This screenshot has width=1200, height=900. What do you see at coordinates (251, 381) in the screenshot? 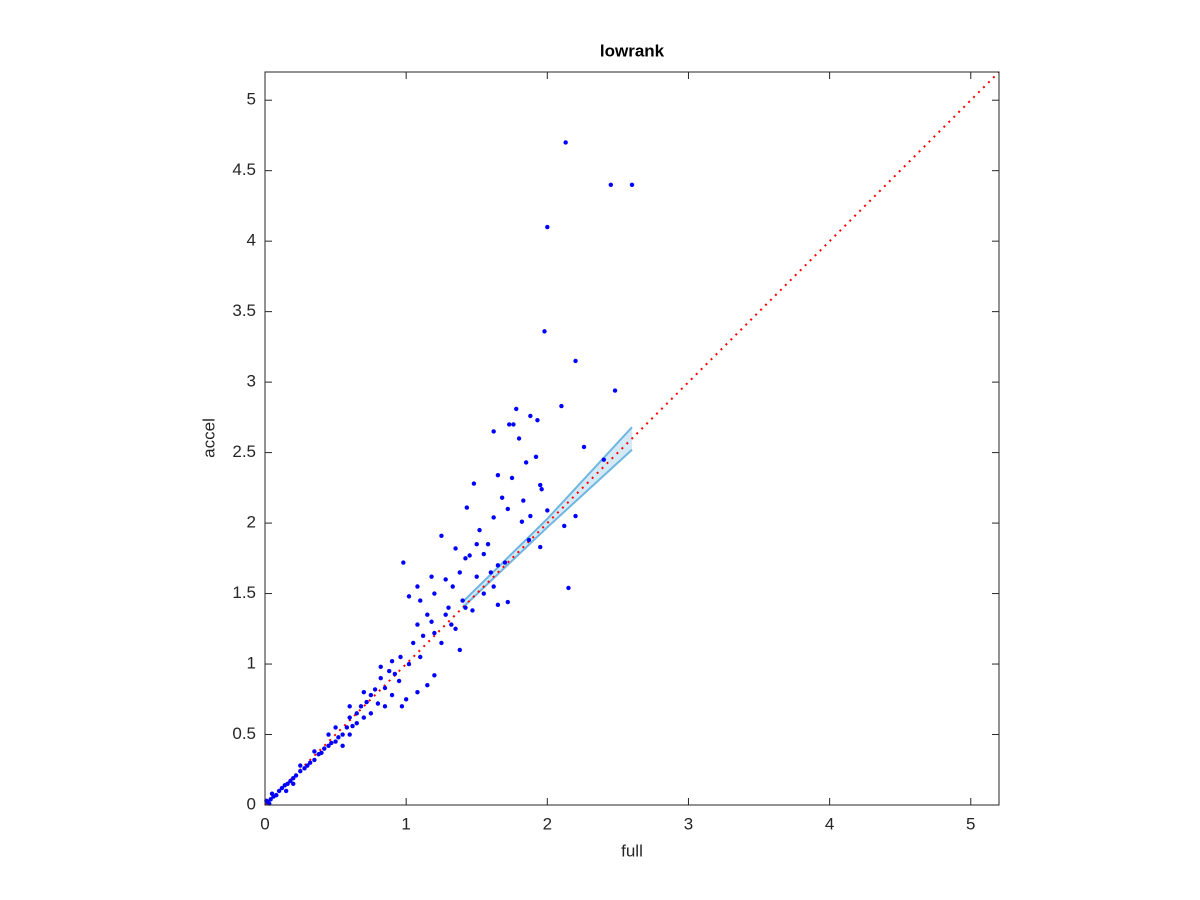
I see `y-tick-label: 3` at bounding box center [251, 381].